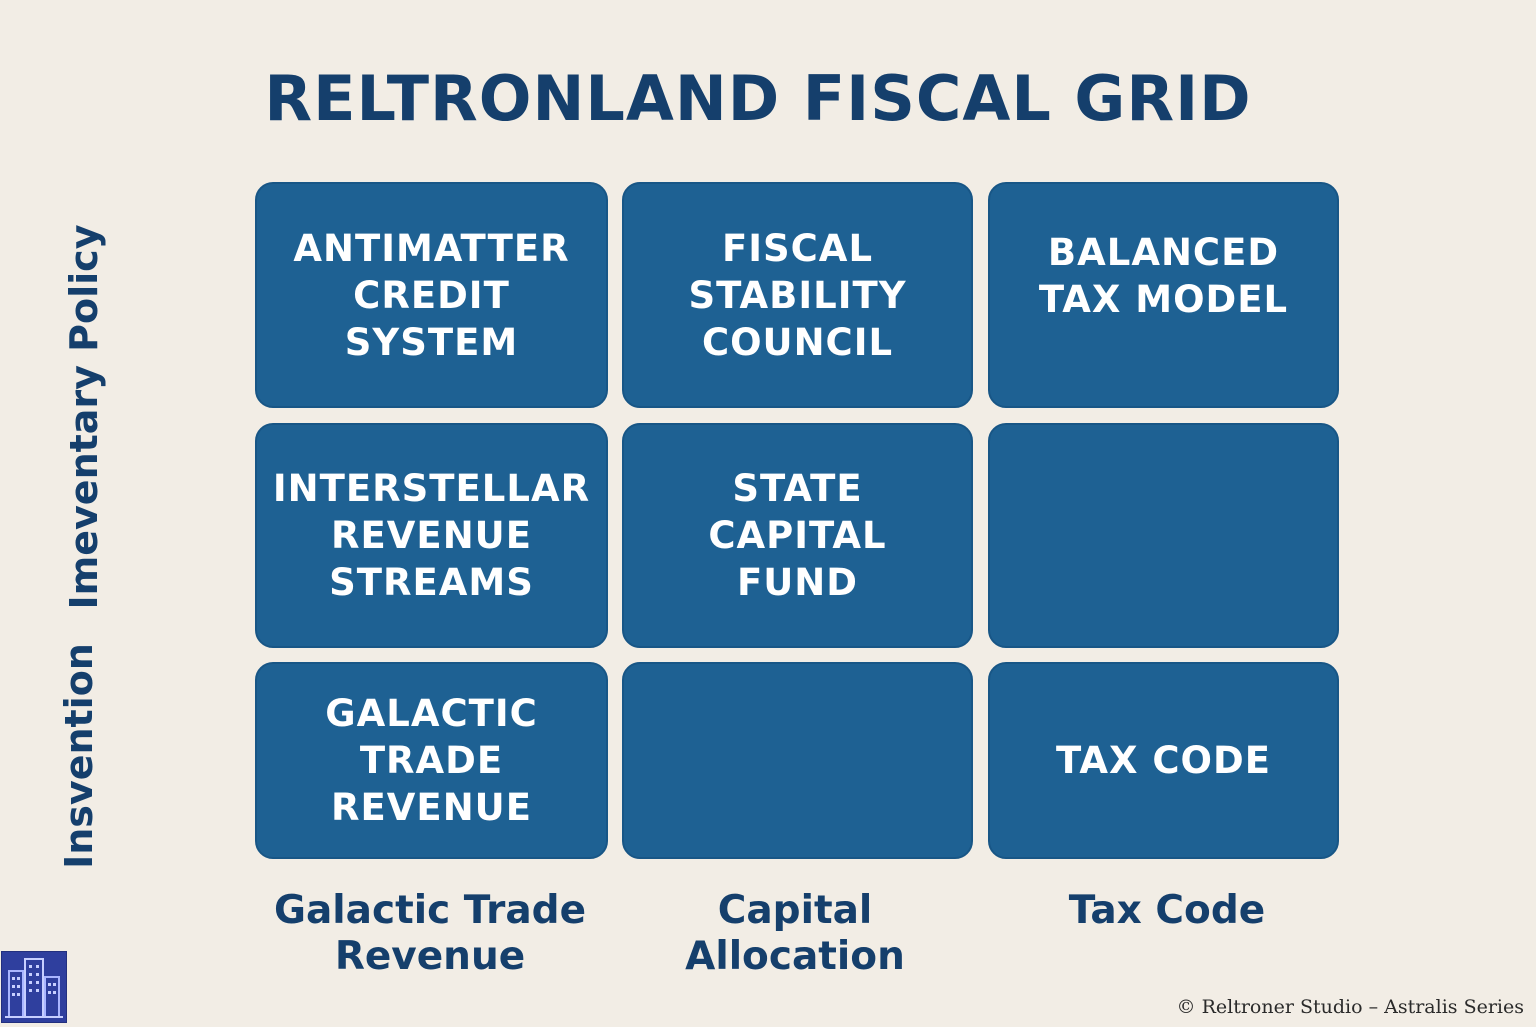  I want to click on grid-tile-r1c1: ANTIMATTER CREDIT SYSTEM, so click(431, 295).